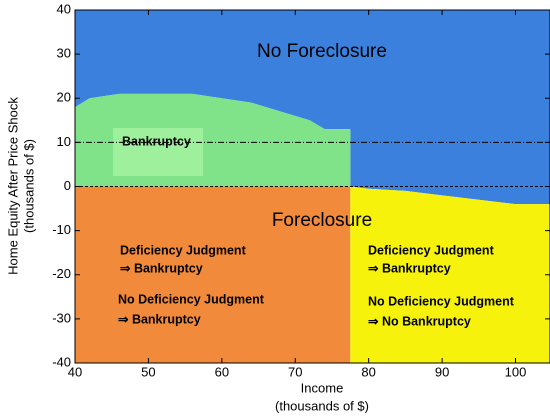  Describe the element at coordinates (67, 185) in the screenshot. I see `y-tick-label: 0` at that location.